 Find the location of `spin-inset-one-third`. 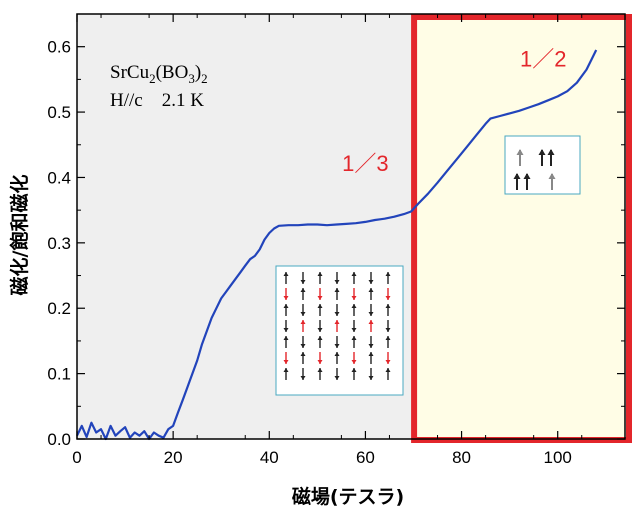

spin-inset-one-third is located at coordinates (339, 330).